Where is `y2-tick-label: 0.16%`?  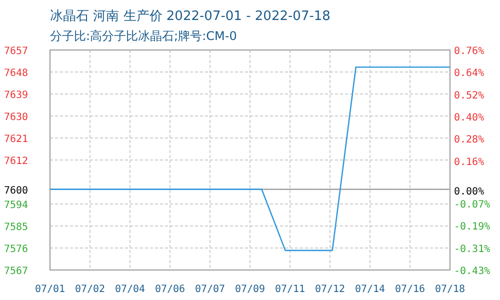
y2-tick-label: 0.16% is located at coordinates (469, 162).